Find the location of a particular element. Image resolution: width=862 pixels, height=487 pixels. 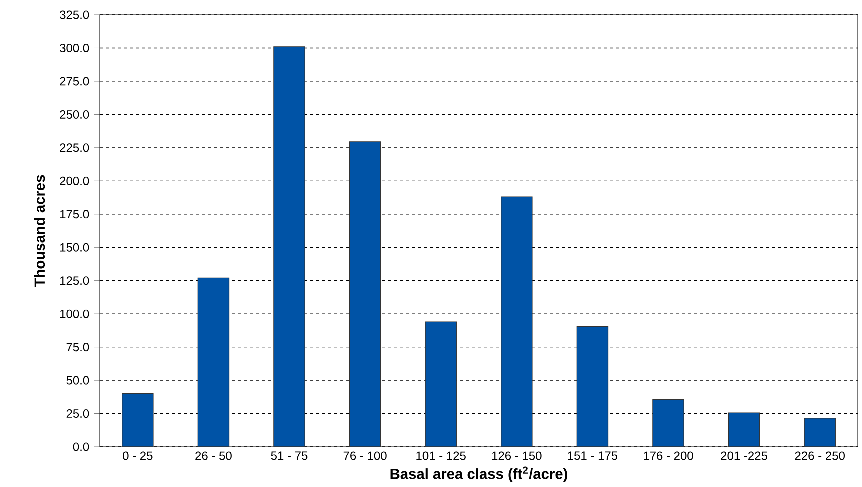

x-tick-label: 226 - 250 is located at coordinates (820, 456).